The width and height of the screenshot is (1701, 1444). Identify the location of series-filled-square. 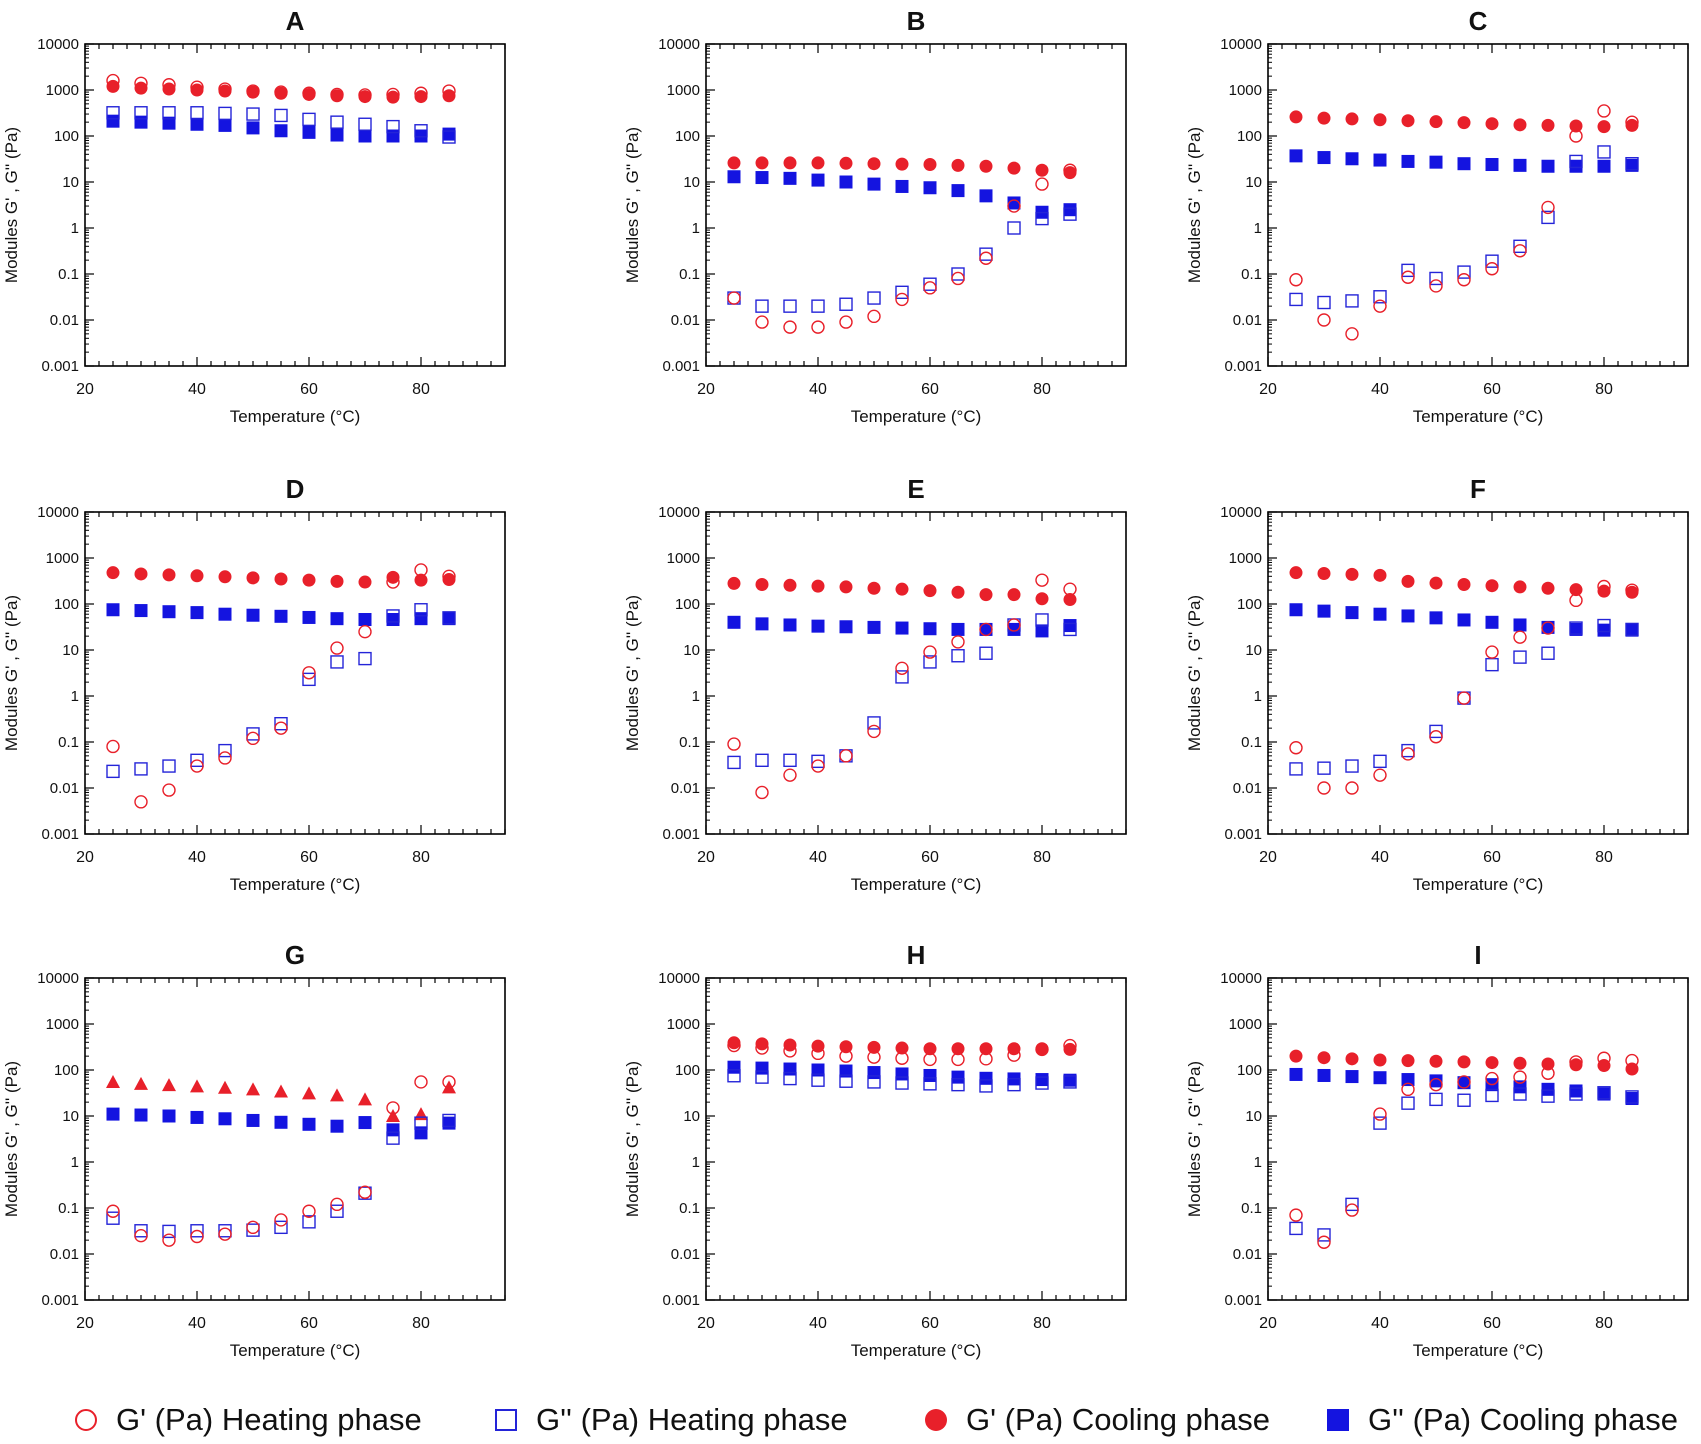
(1464, 1086).